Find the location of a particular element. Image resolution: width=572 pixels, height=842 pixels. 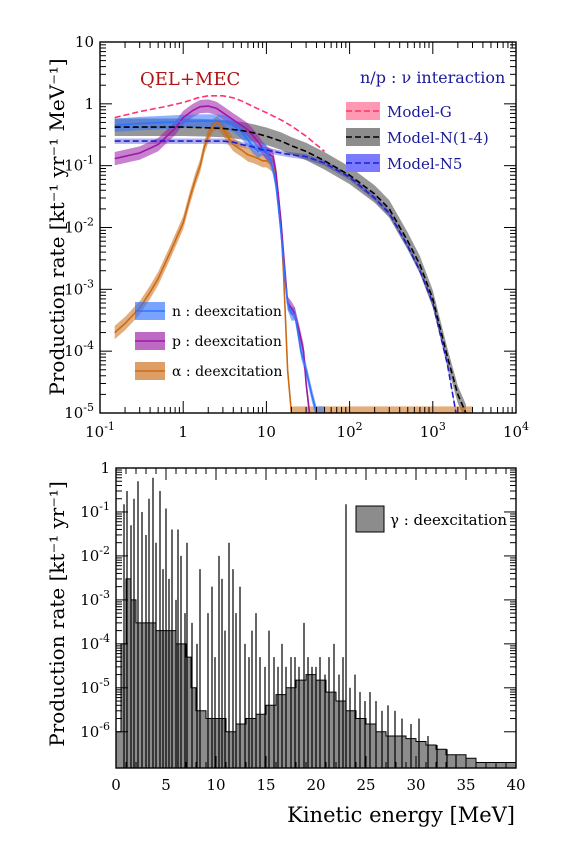

x-tick-label: 1 is located at coordinates (183, 432).